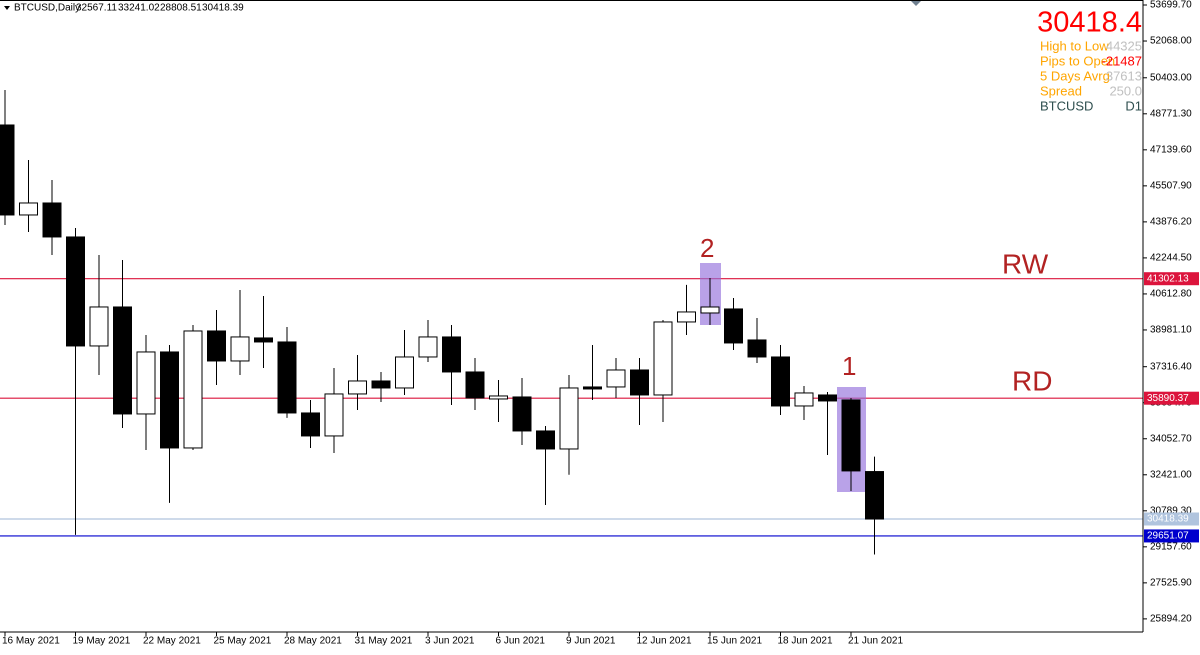  What do you see at coordinates (1124, 75) in the screenshot?
I see `info-value: 37613` at bounding box center [1124, 75].